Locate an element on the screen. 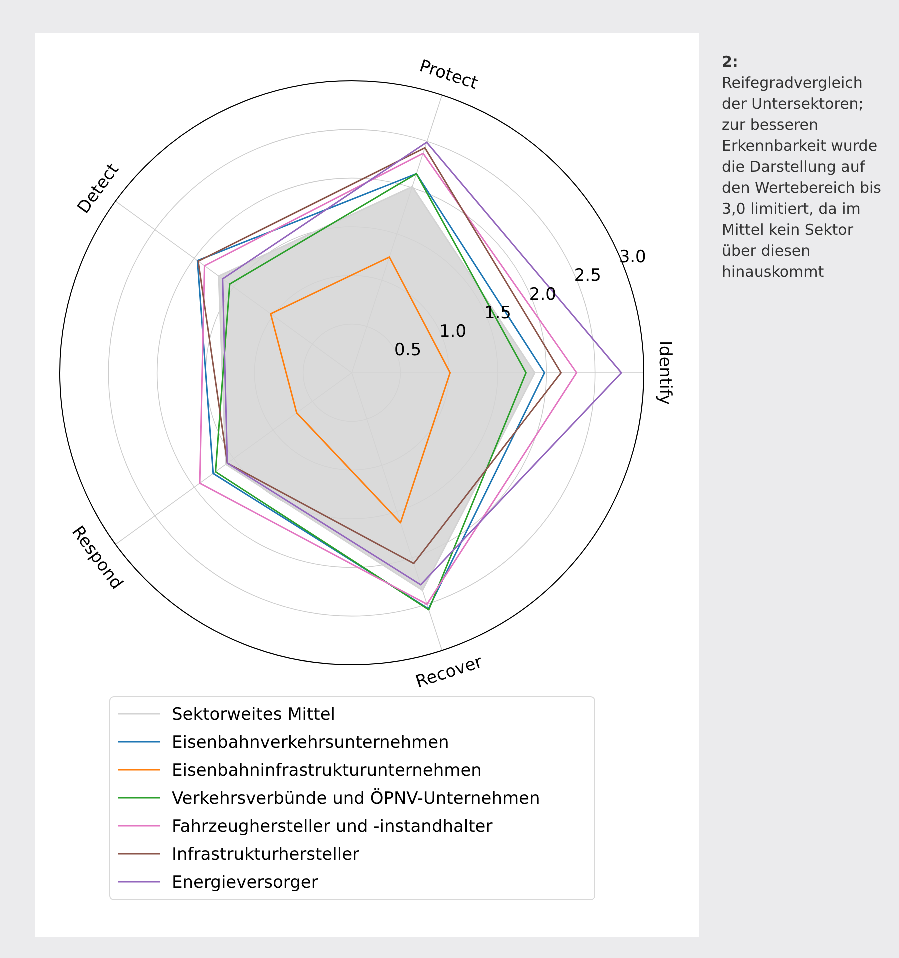 The height and width of the screenshot is (958, 899). legend-label: Energieversorger is located at coordinates (245, 882).